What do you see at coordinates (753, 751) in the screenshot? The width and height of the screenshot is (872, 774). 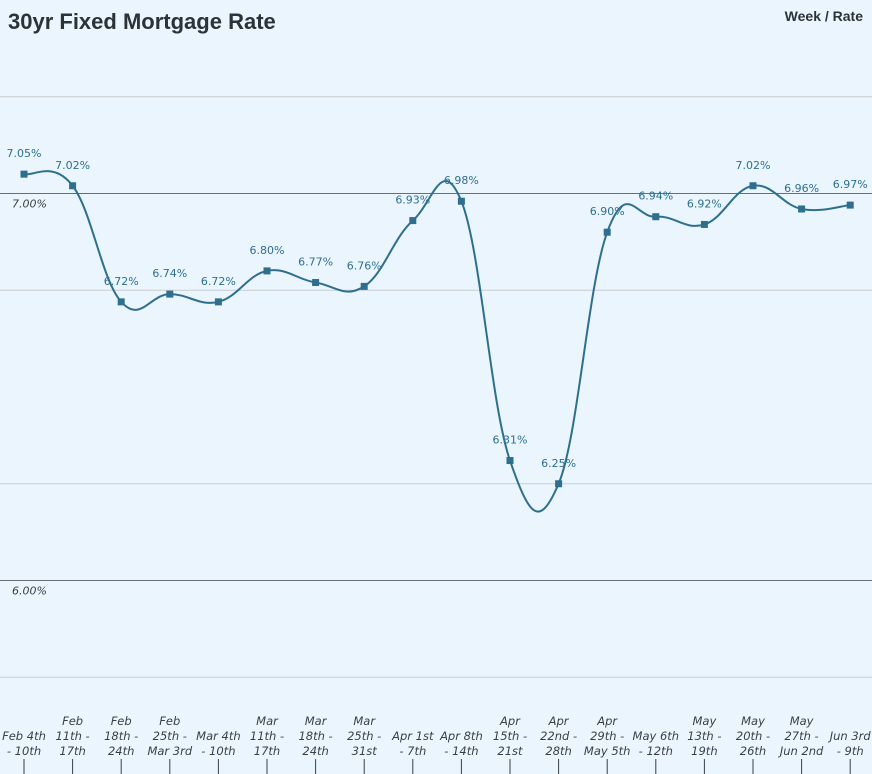 I see `x-tick-label-line: 26th` at bounding box center [753, 751].